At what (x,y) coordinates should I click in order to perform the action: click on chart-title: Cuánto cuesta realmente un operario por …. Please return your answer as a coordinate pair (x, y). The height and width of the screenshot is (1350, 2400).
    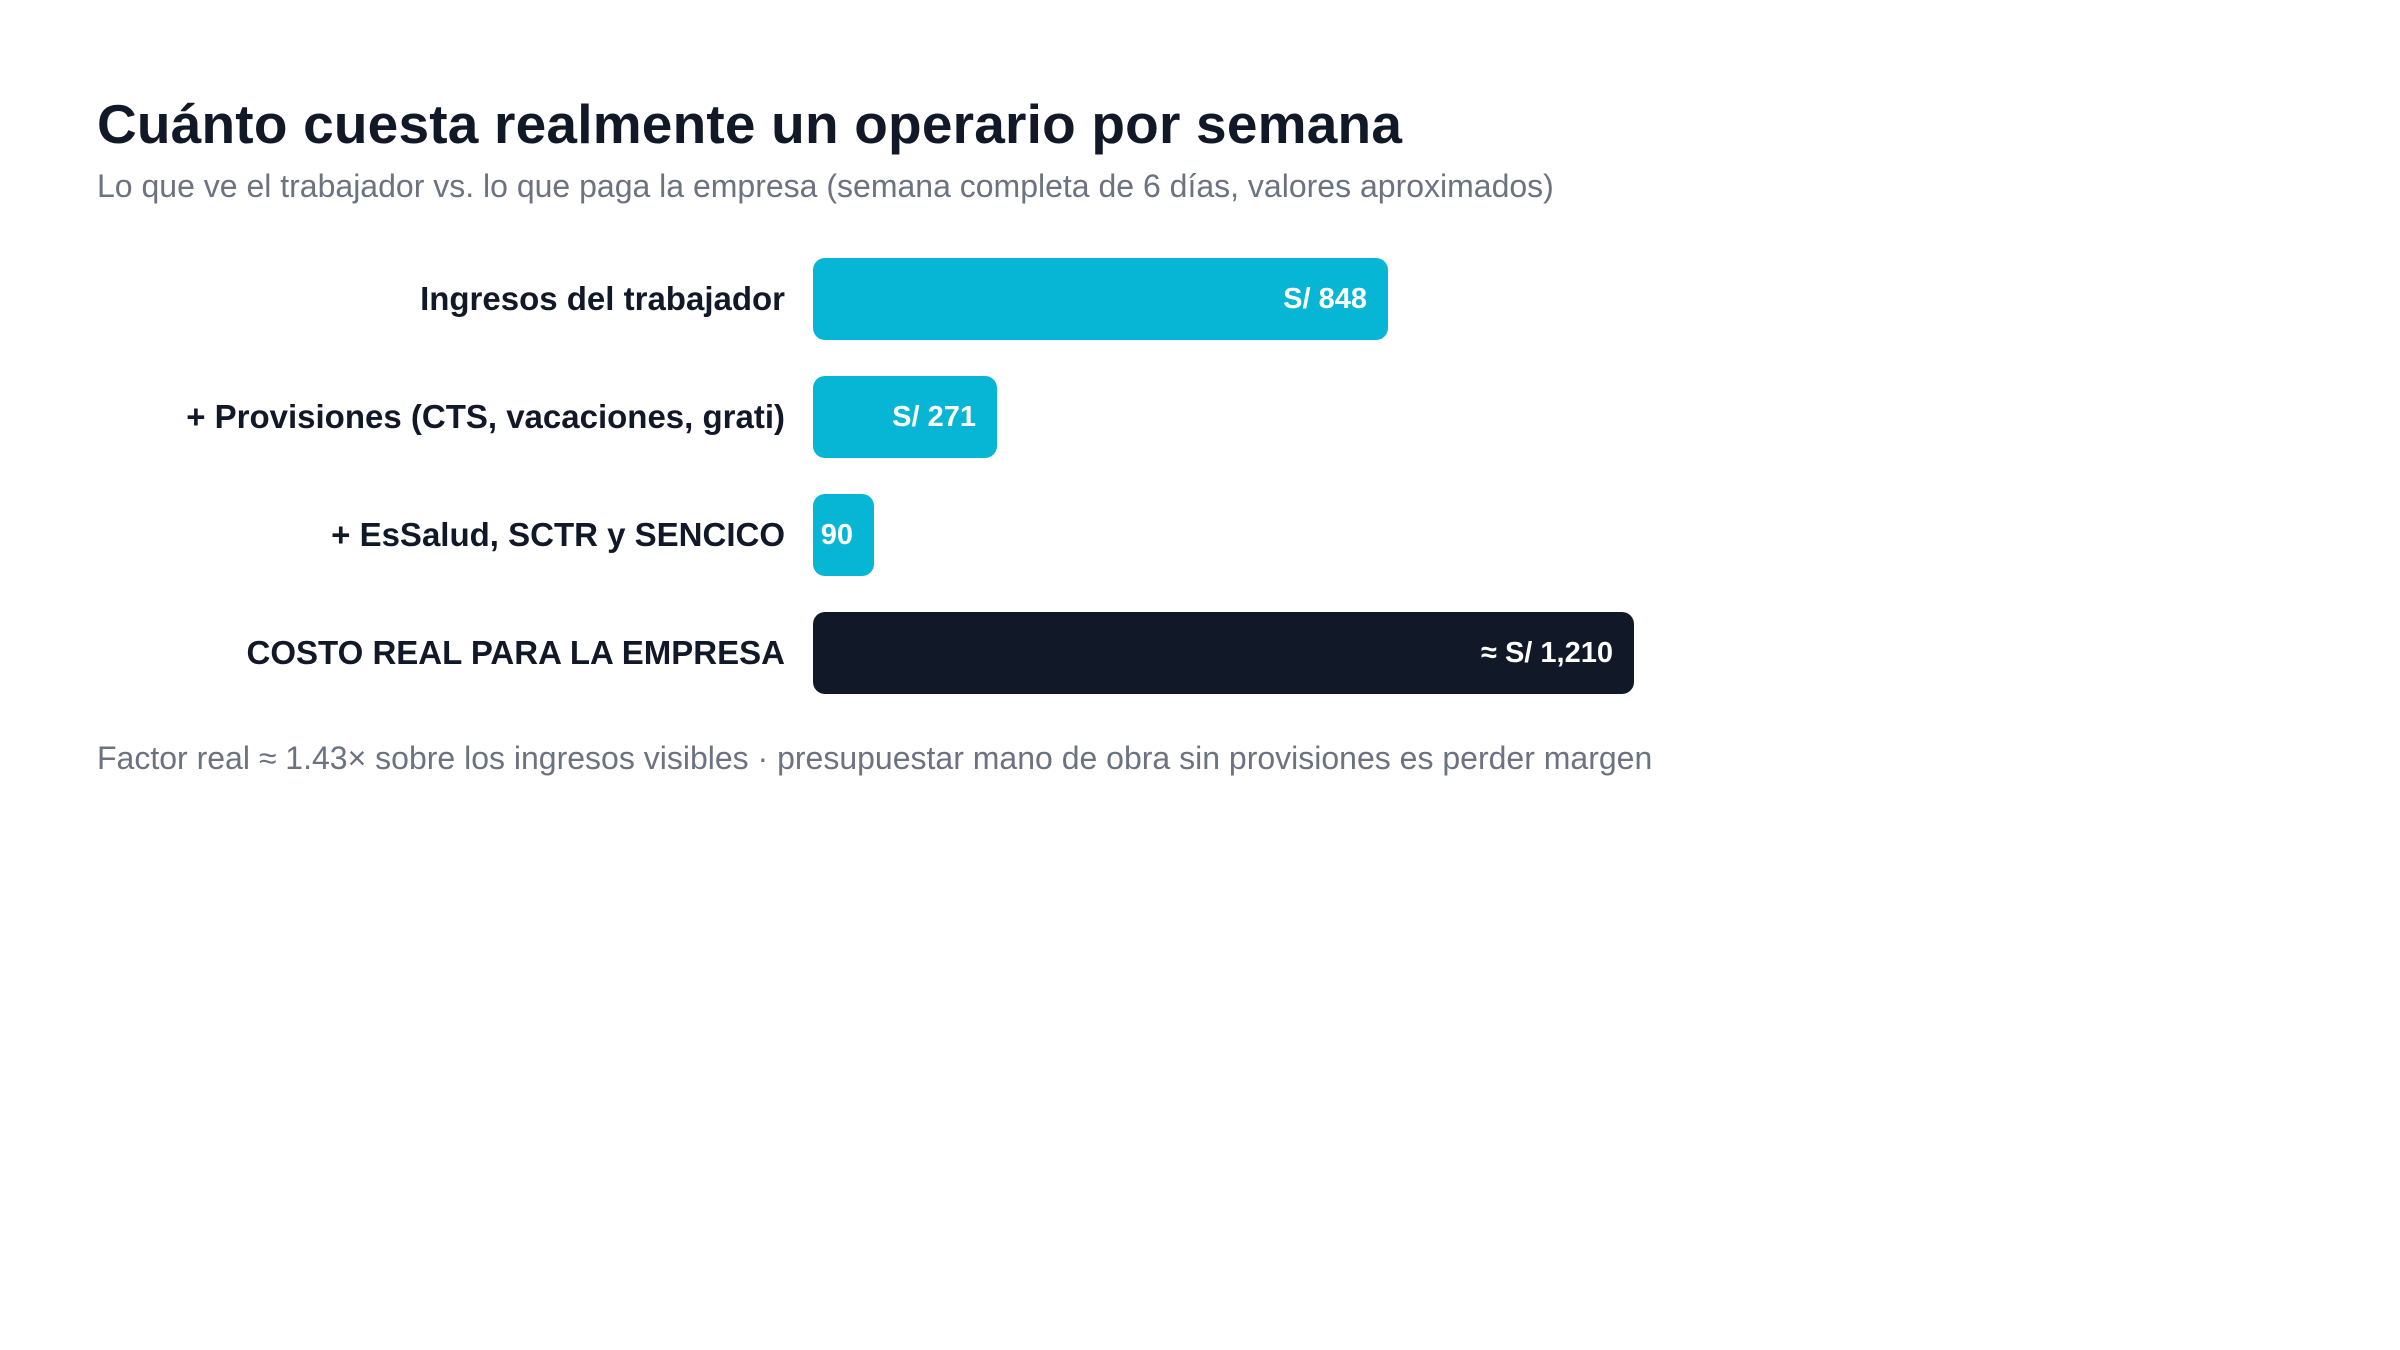
    Looking at the image, I should click on (750, 124).